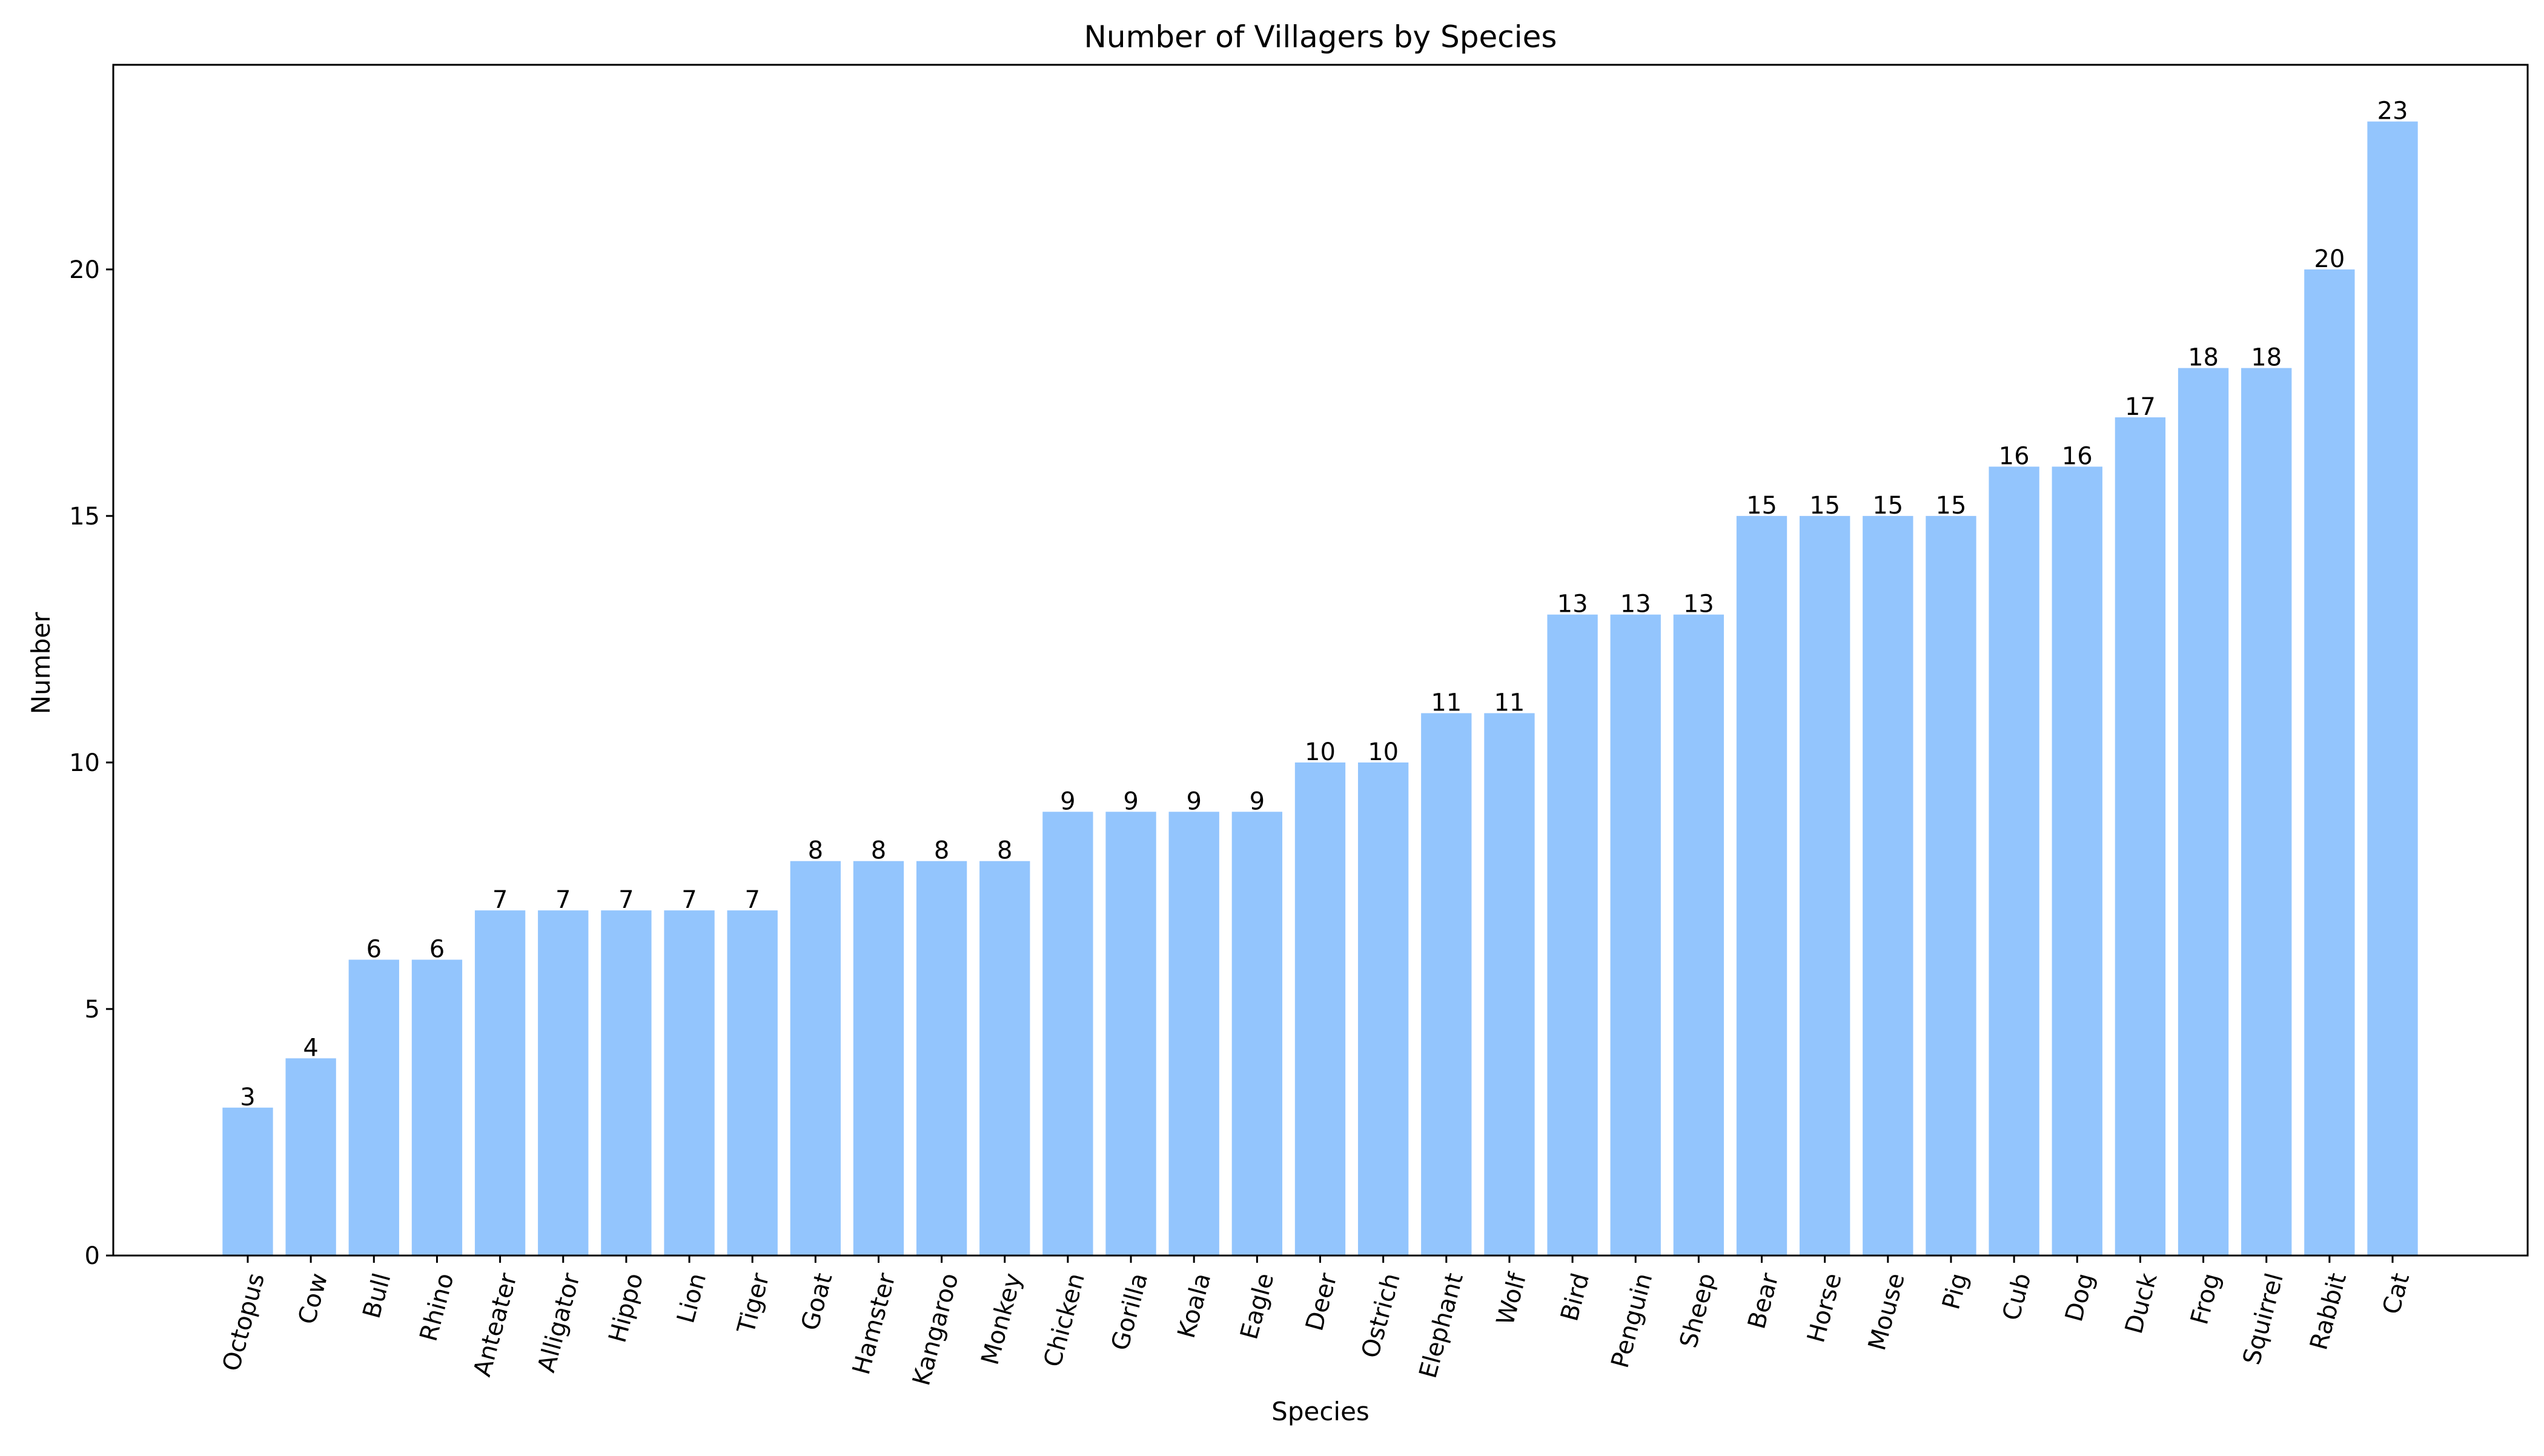 This screenshot has height=1456, width=2544. I want to click on y-tick-label-5: 5, so click(92, 1010).